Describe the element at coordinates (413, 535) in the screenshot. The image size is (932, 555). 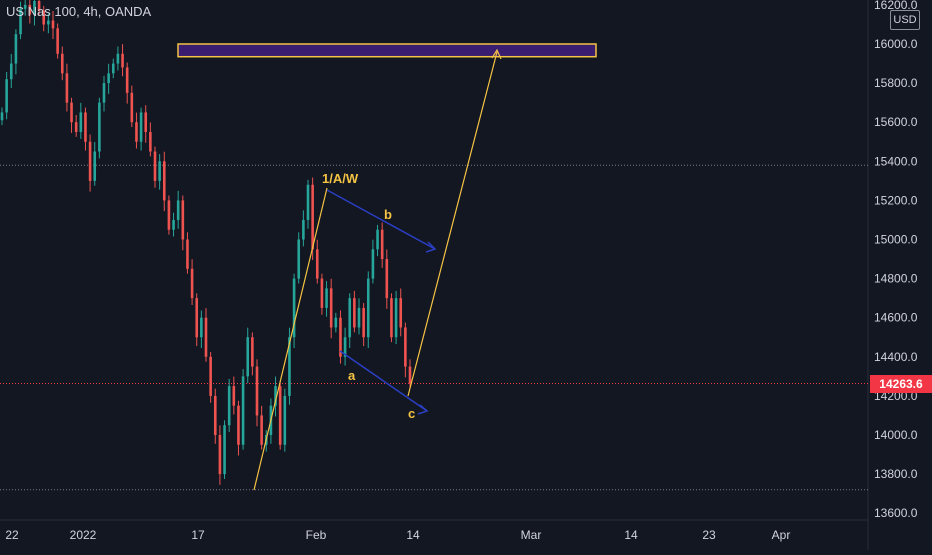
I see `time-axis-label: 14` at that location.